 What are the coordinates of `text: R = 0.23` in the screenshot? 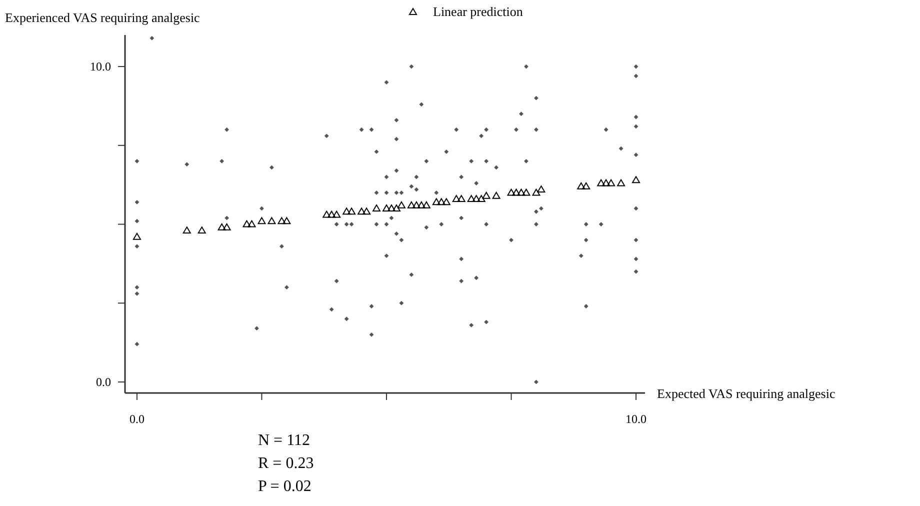 It's located at (286, 463).